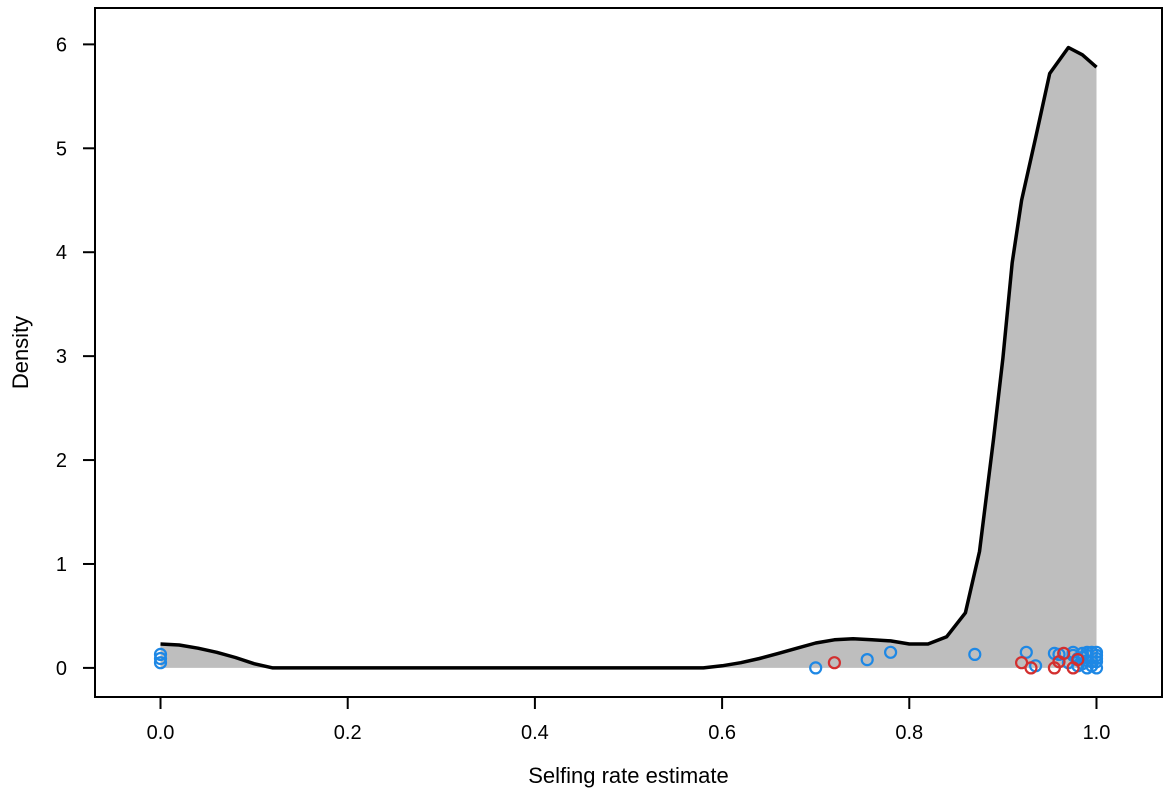 This screenshot has width=1170, height=800. I want to click on y-tick-label: 4, so click(61, 253).